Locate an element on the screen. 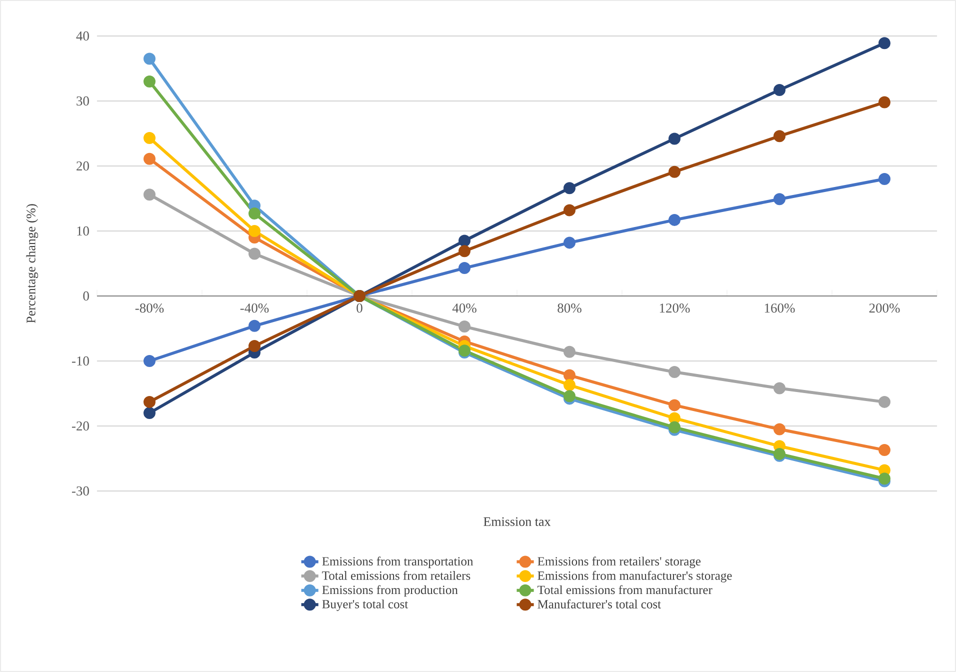  y-tick-label: -10 is located at coordinates (80, 361).